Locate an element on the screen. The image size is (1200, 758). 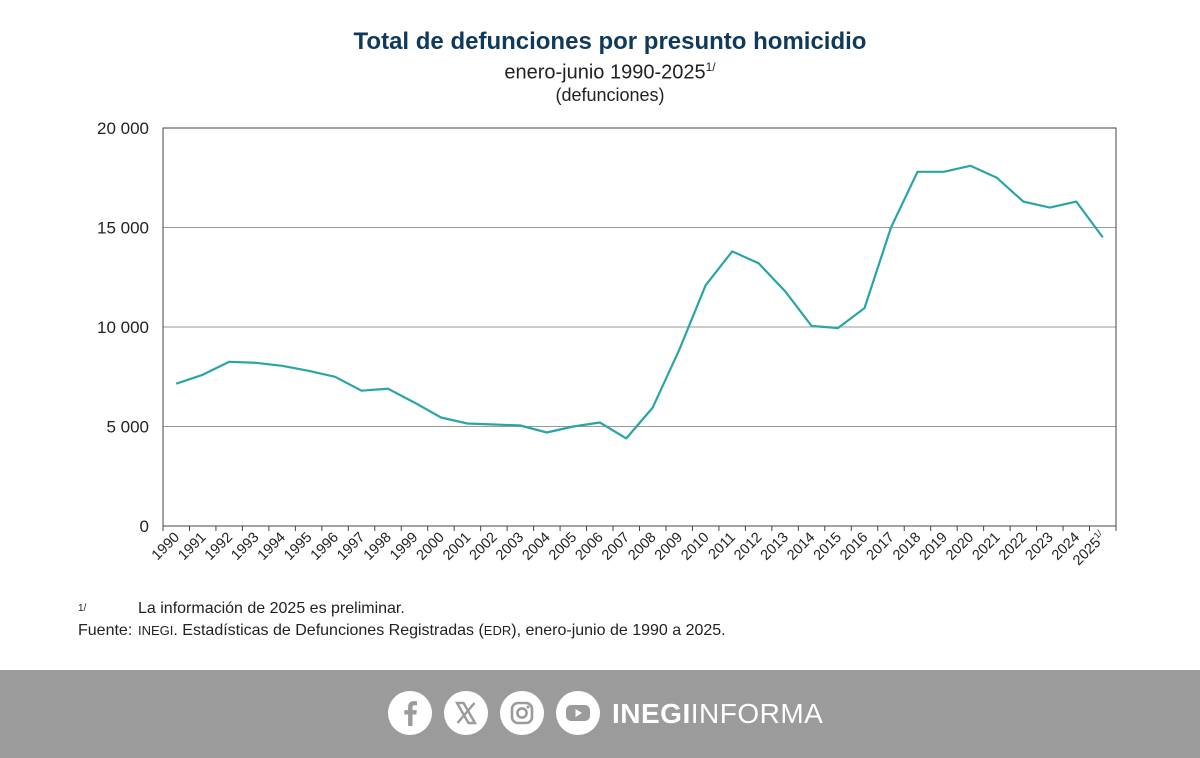
x-tick-label: 2013 is located at coordinates (775, 547).